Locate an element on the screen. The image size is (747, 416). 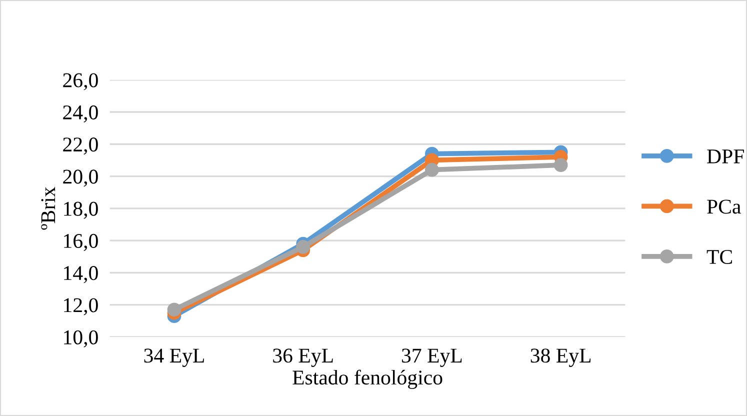
legend-label: DPF is located at coordinates (725, 157).